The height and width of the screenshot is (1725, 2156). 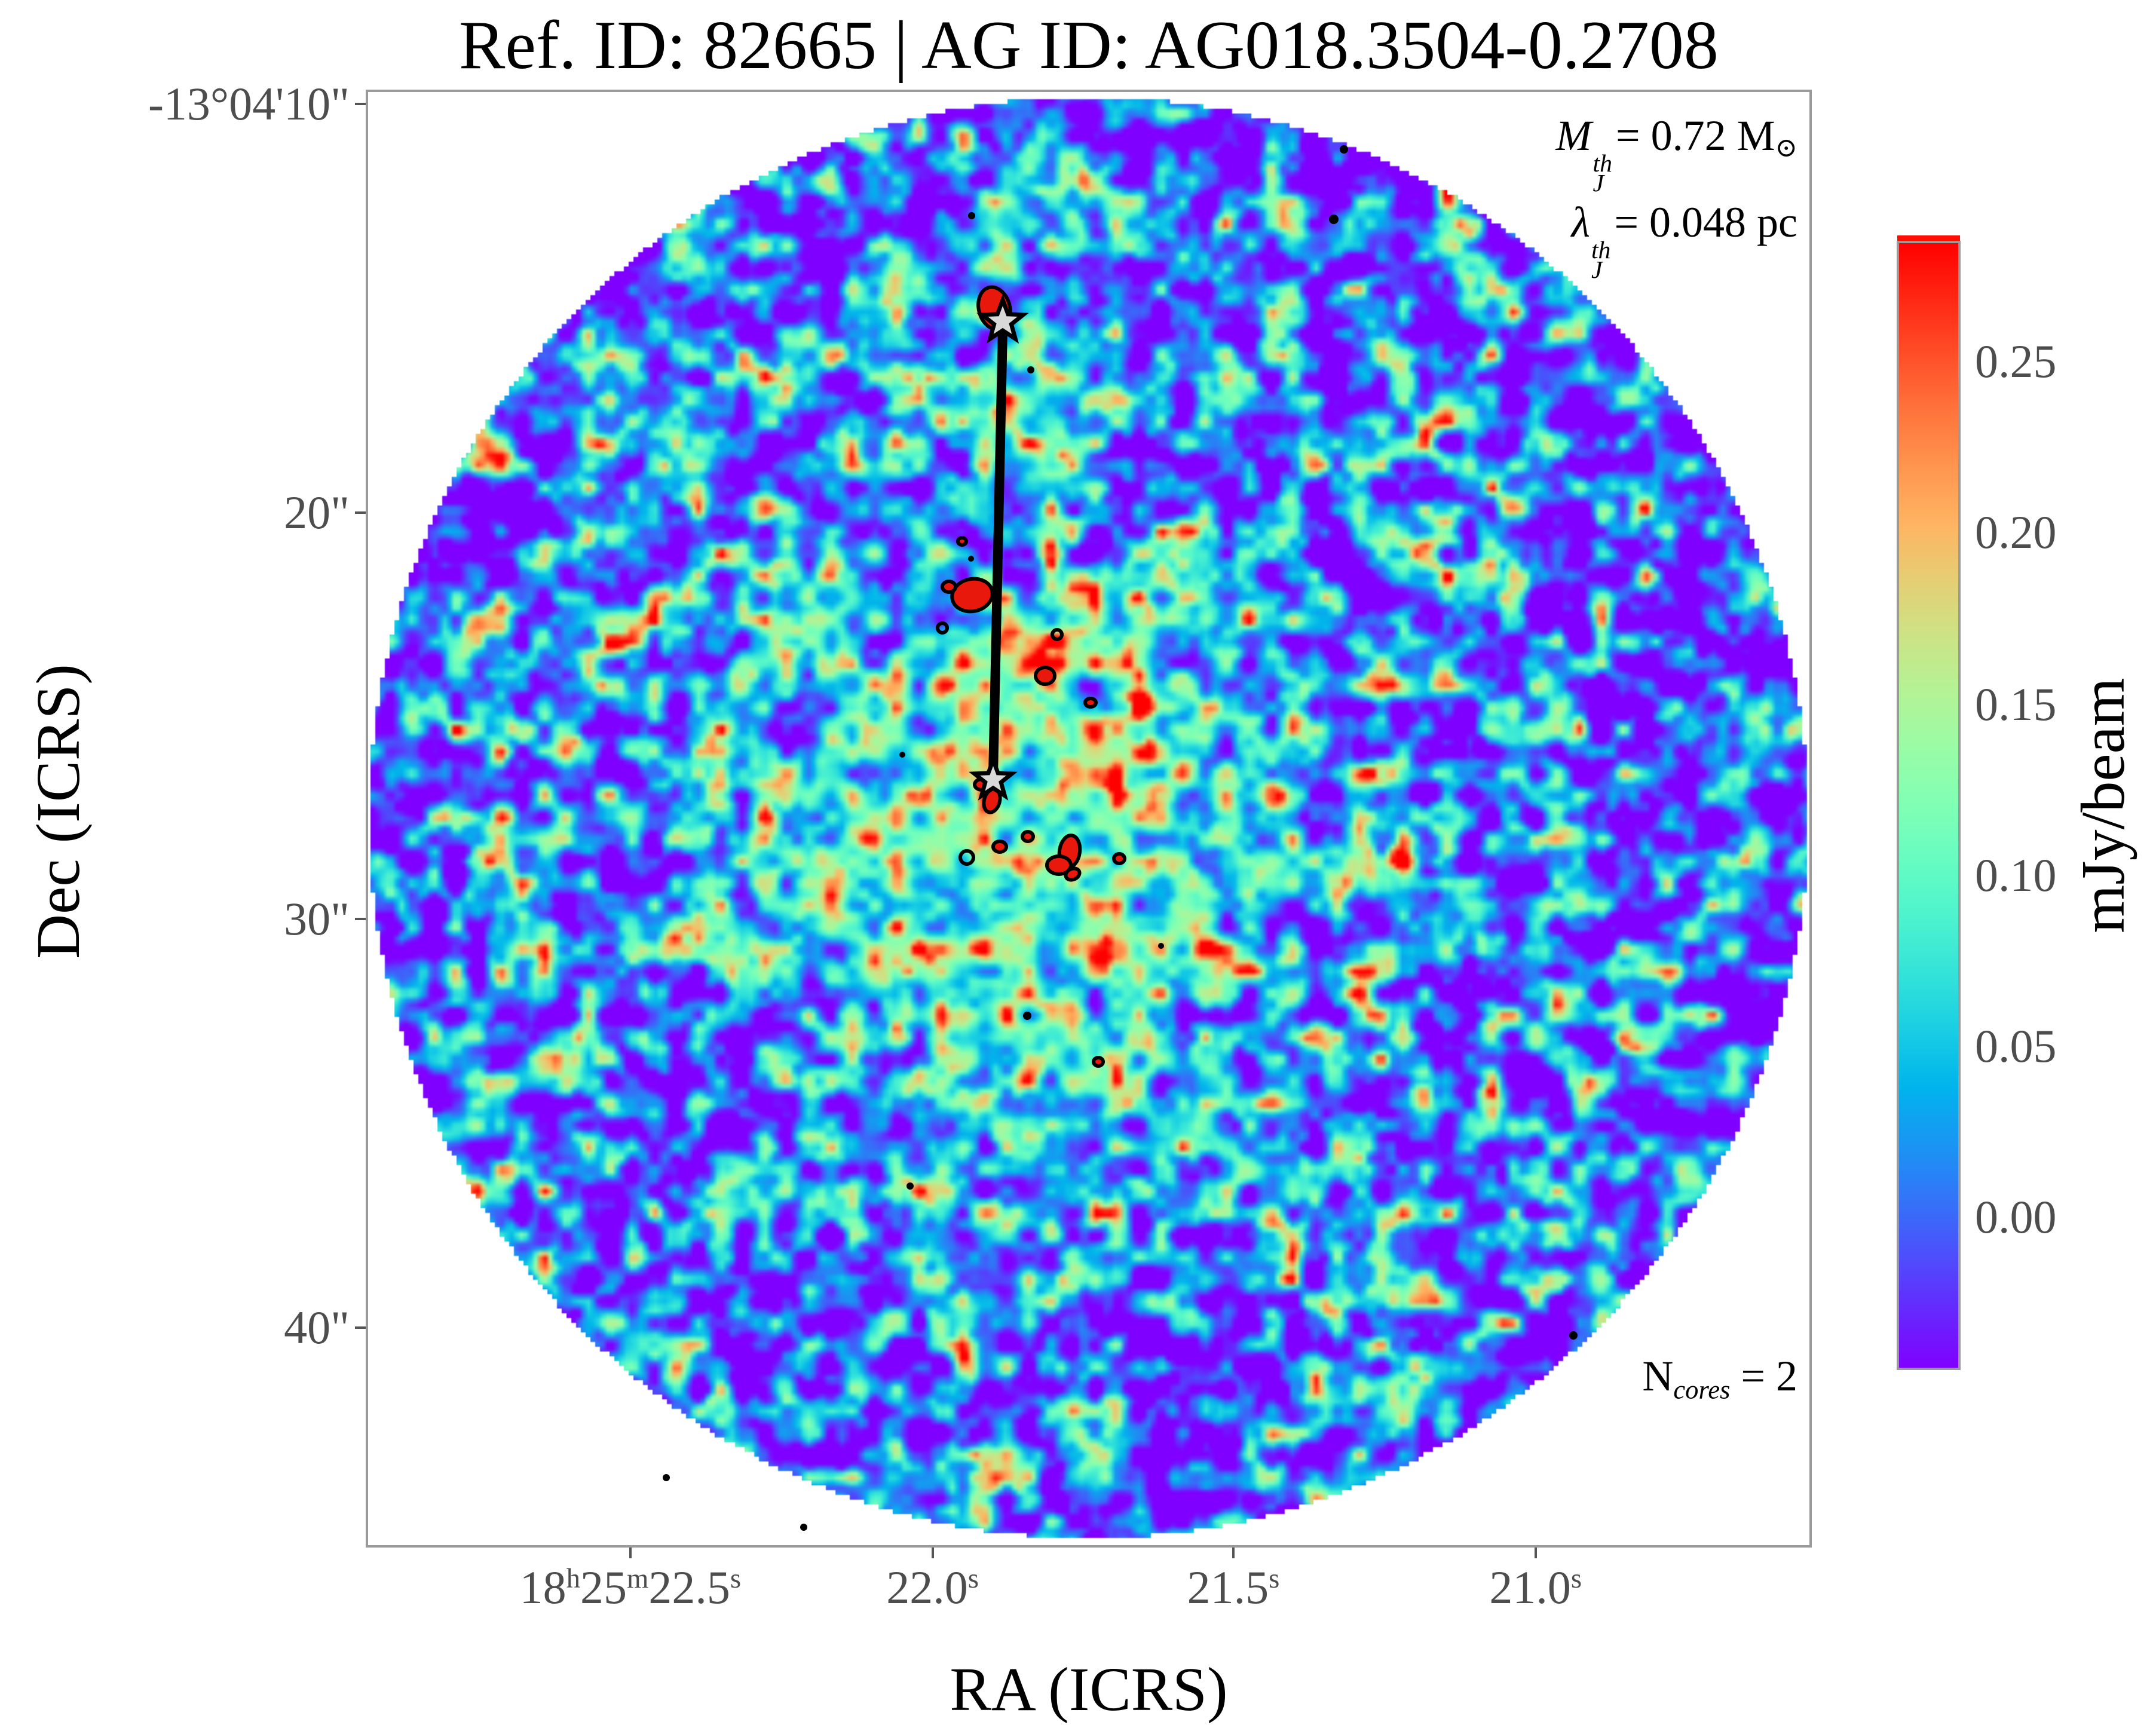 I want to click on jeans-length-sub: J, so click(x=1597, y=270).